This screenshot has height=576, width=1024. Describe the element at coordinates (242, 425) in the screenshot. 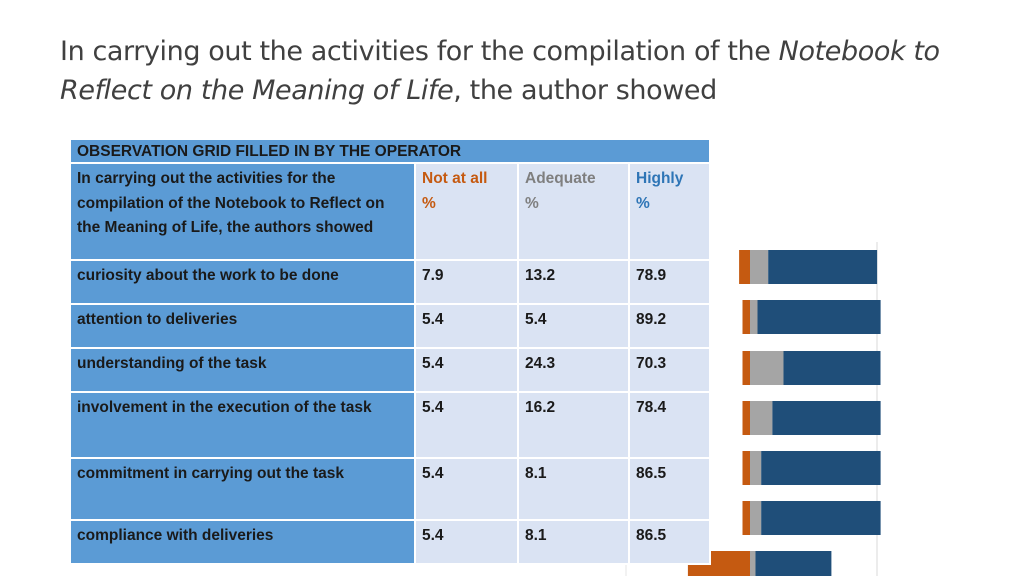

I see `row-label: involvement in the execution of the task` at that location.